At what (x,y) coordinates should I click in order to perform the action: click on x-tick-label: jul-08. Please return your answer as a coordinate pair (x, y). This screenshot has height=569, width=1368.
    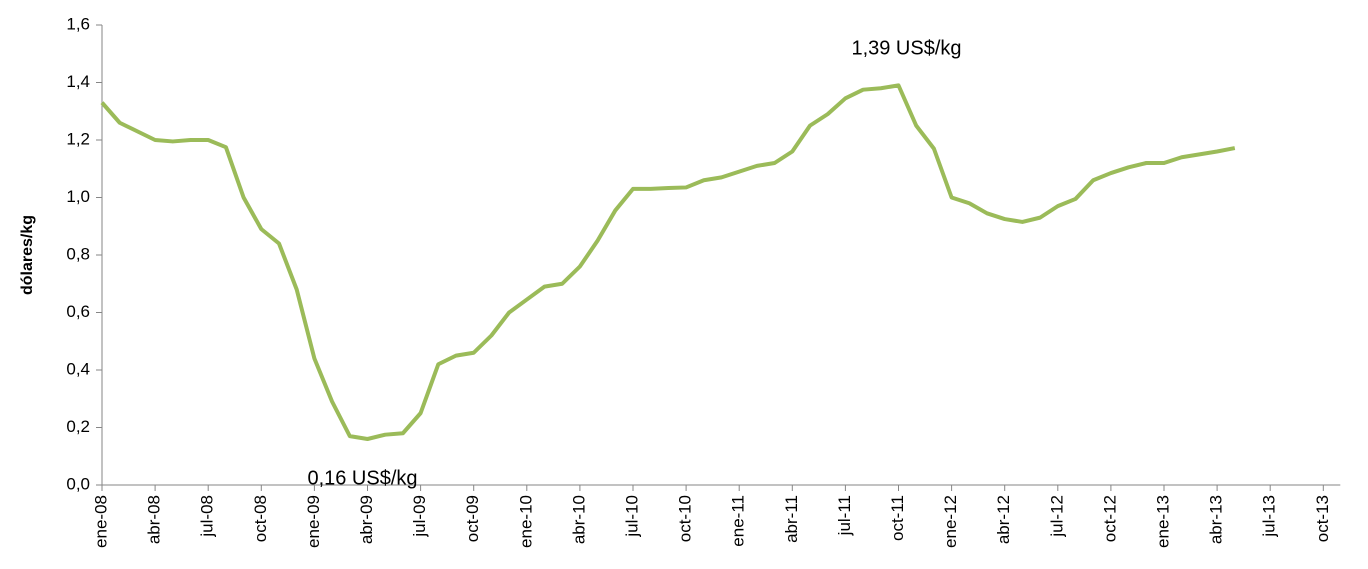
    Looking at the image, I should click on (207, 516).